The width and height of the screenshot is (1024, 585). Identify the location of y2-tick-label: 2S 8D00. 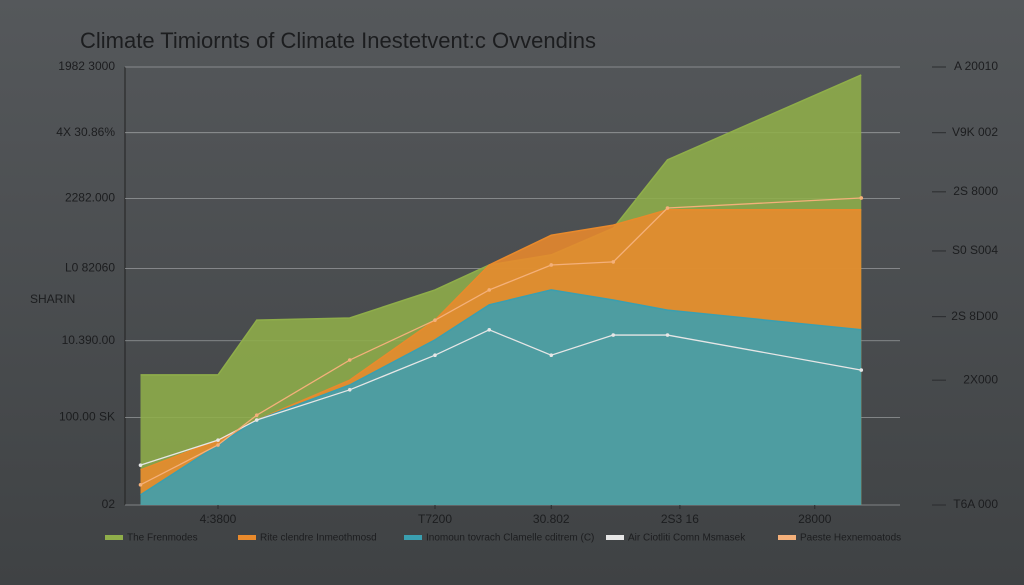
(974, 316).